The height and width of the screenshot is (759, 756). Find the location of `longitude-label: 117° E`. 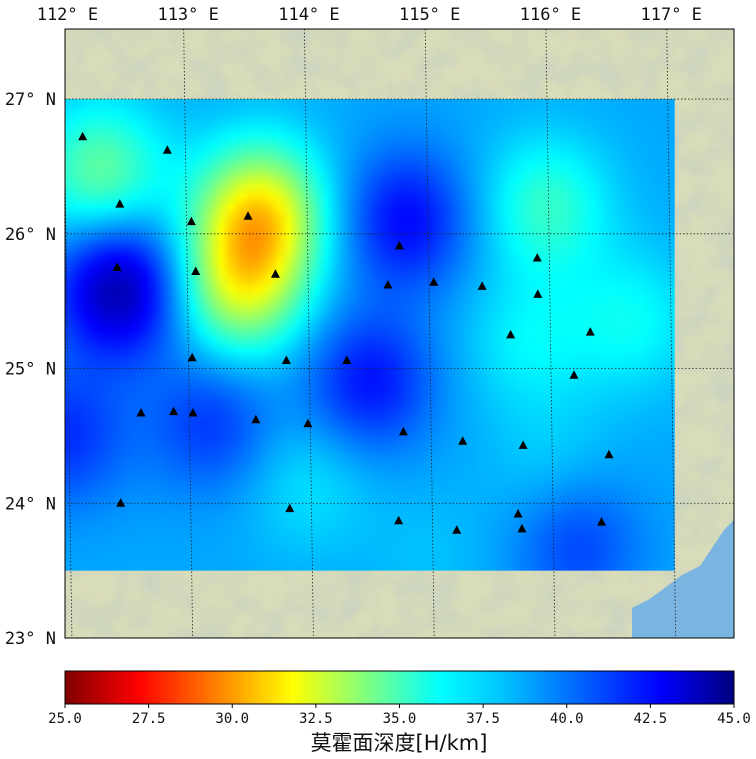

longitude-label: 117° E is located at coordinates (670, 15).